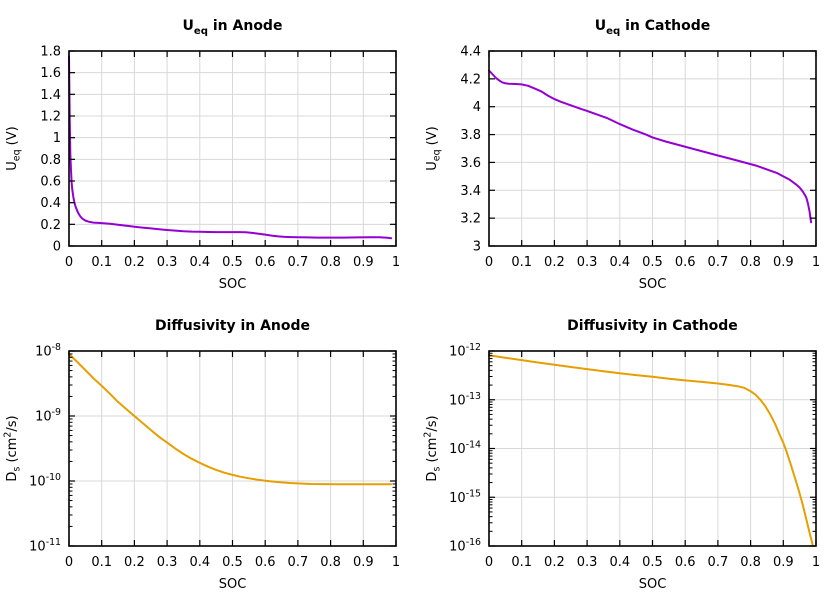 Image resolution: width=840 pixels, height=600 pixels. What do you see at coordinates (652, 27) in the screenshot?
I see `svg-text: Ueq in Cathode` at bounding box center [652, 27].